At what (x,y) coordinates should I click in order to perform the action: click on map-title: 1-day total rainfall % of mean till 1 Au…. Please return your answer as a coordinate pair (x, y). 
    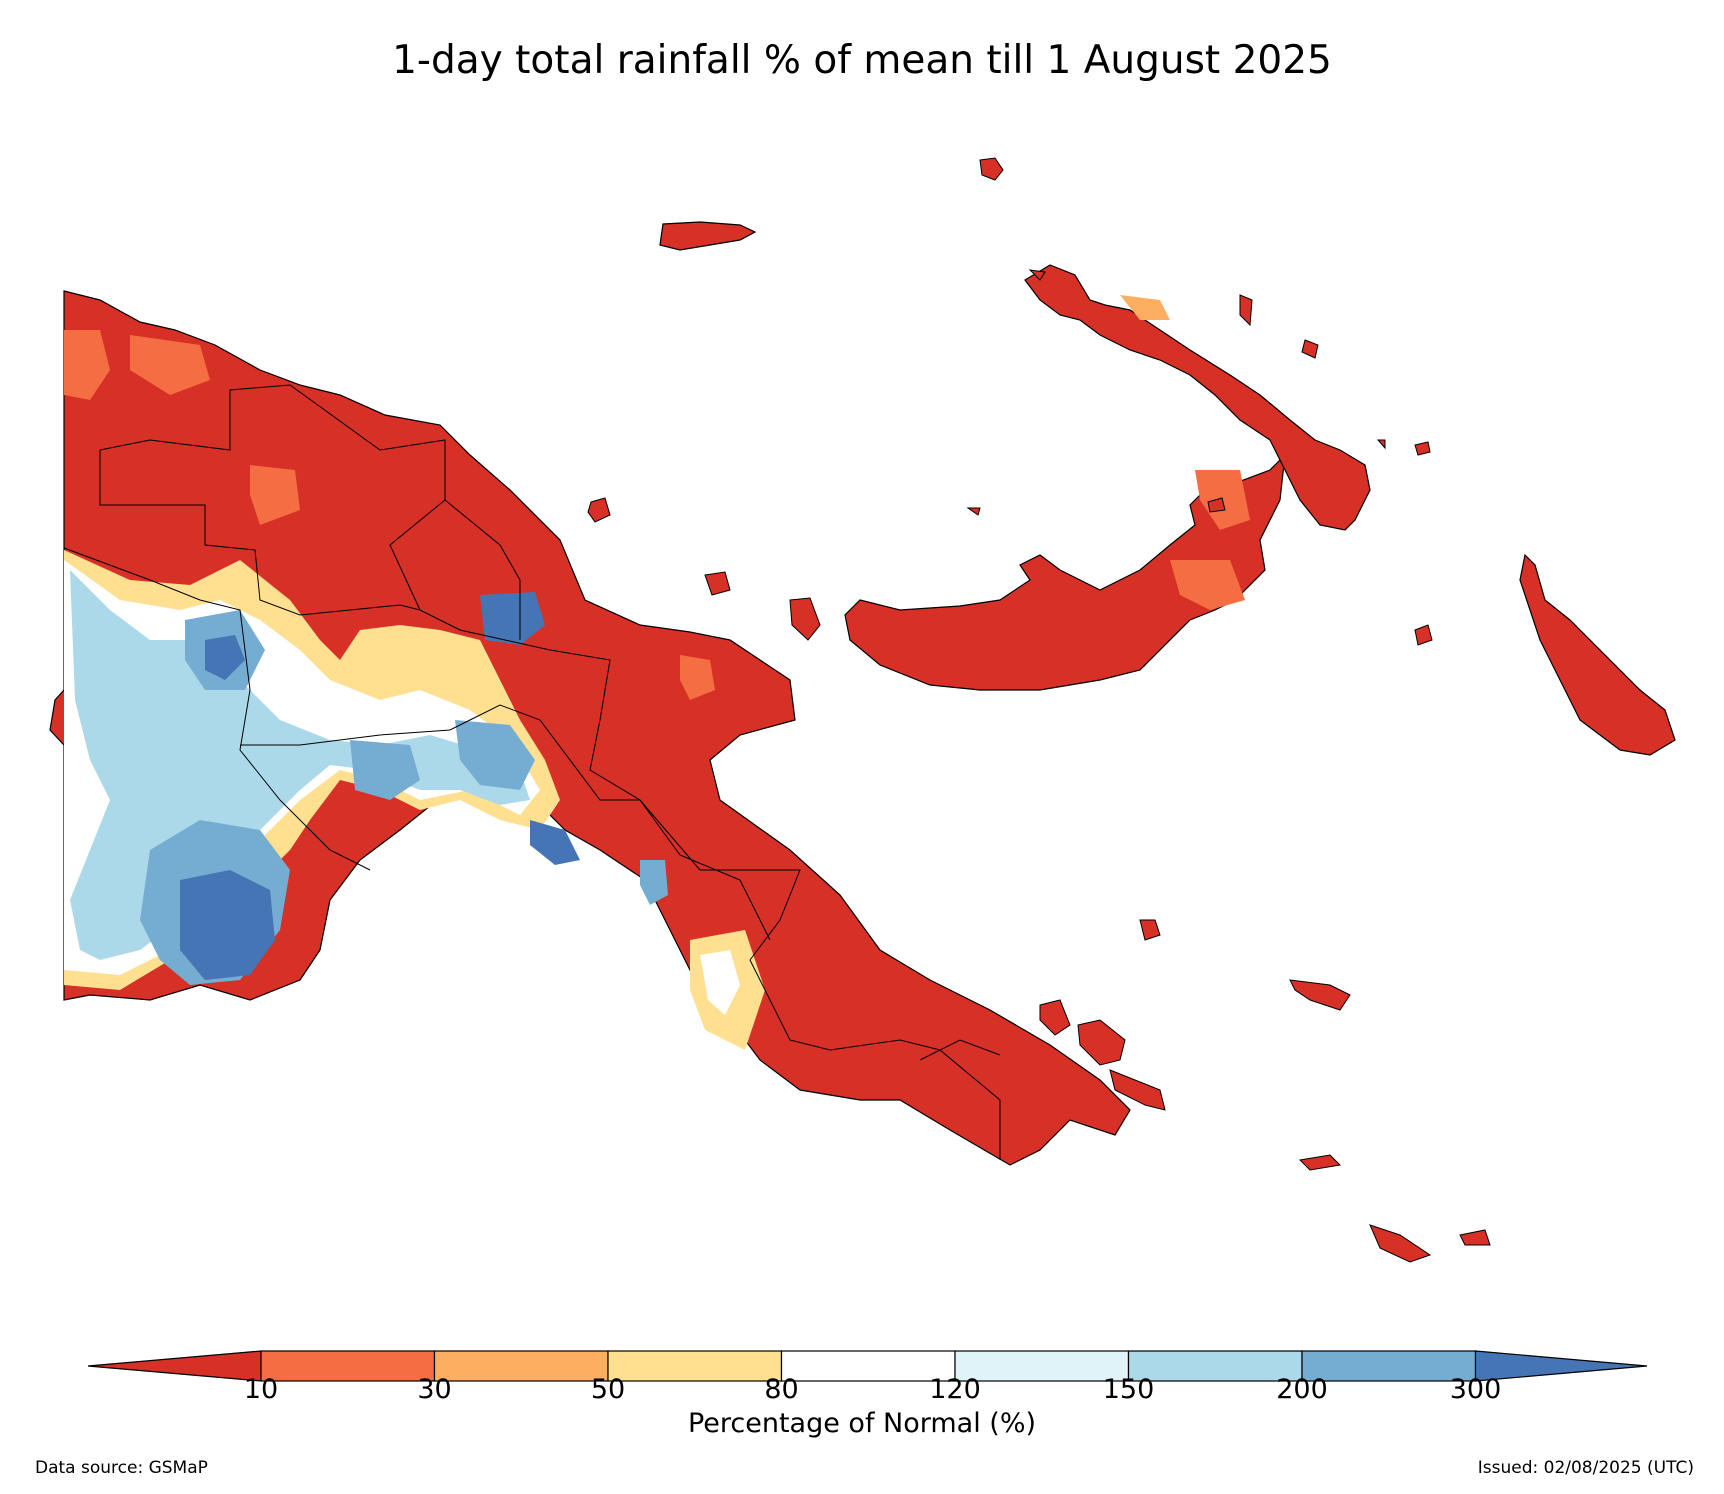
    Looking at the image, I should click on (862, 60).